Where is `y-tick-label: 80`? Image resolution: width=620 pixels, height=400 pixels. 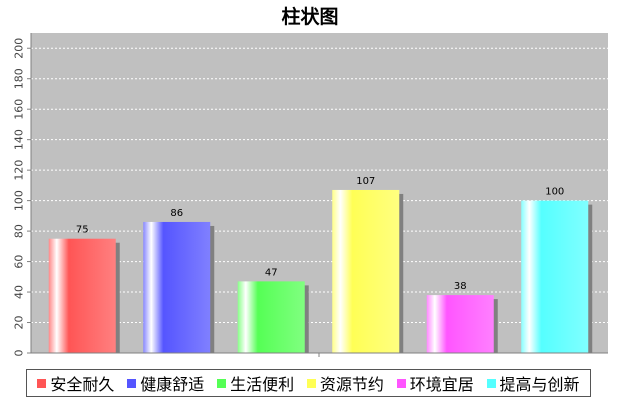
y-tick-label: 80 is located at coordinates (19, 231).